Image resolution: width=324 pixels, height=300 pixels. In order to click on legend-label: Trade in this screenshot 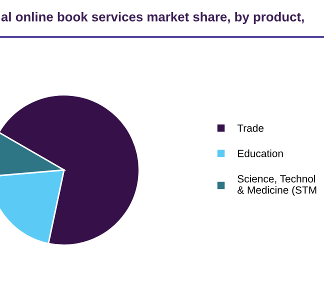, I will do `click(250, 128)`.